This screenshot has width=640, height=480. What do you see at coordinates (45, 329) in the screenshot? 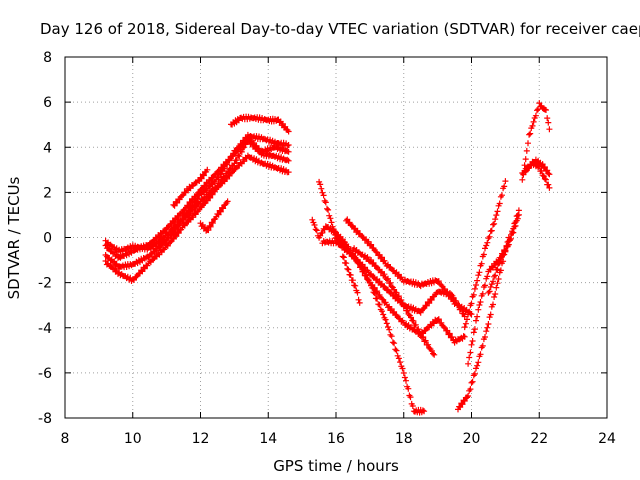
I see `y-tick-label: -4` at bounding box center [45, 329].